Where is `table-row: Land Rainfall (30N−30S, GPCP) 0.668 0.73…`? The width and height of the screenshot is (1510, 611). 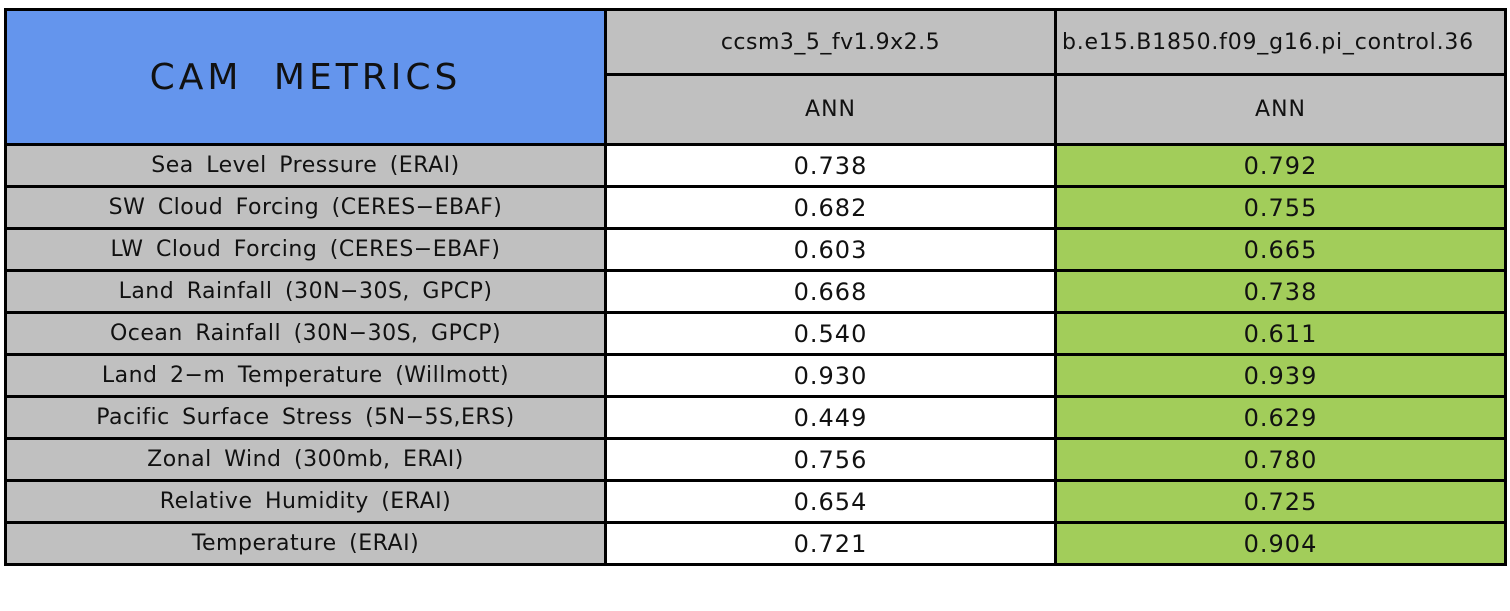 table-row: Land Rainfall (30N−30S, GPCP) 0.668 0.73… is located at coordinates (755, 291).